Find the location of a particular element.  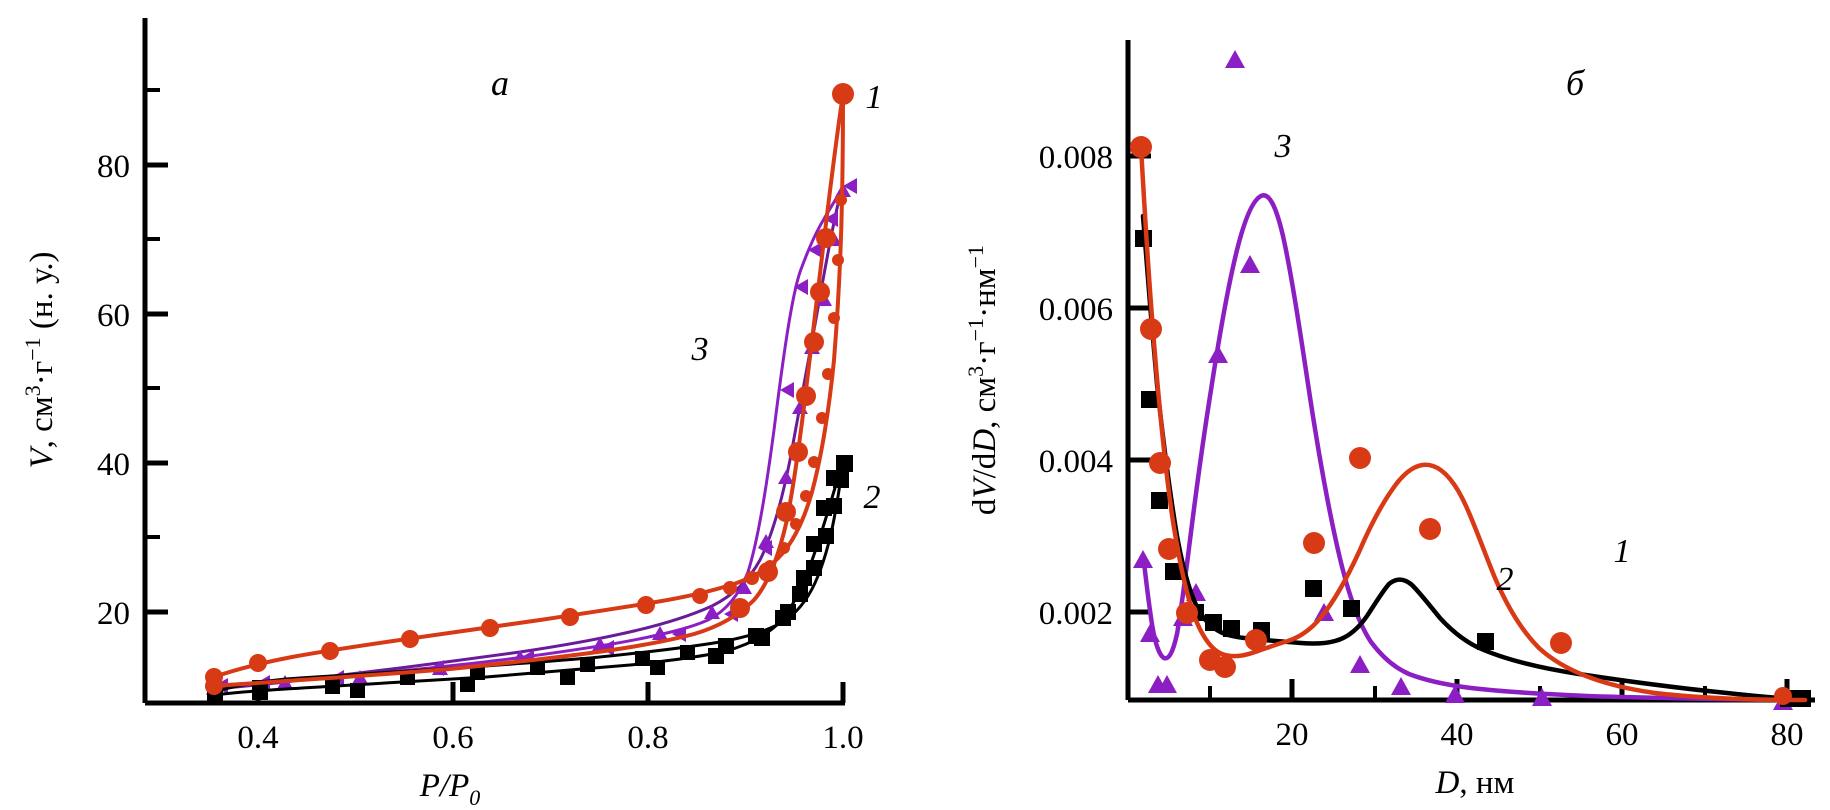

svg-text: V, см3·г−1 (н. у.) is located at coordinates (40, 360).